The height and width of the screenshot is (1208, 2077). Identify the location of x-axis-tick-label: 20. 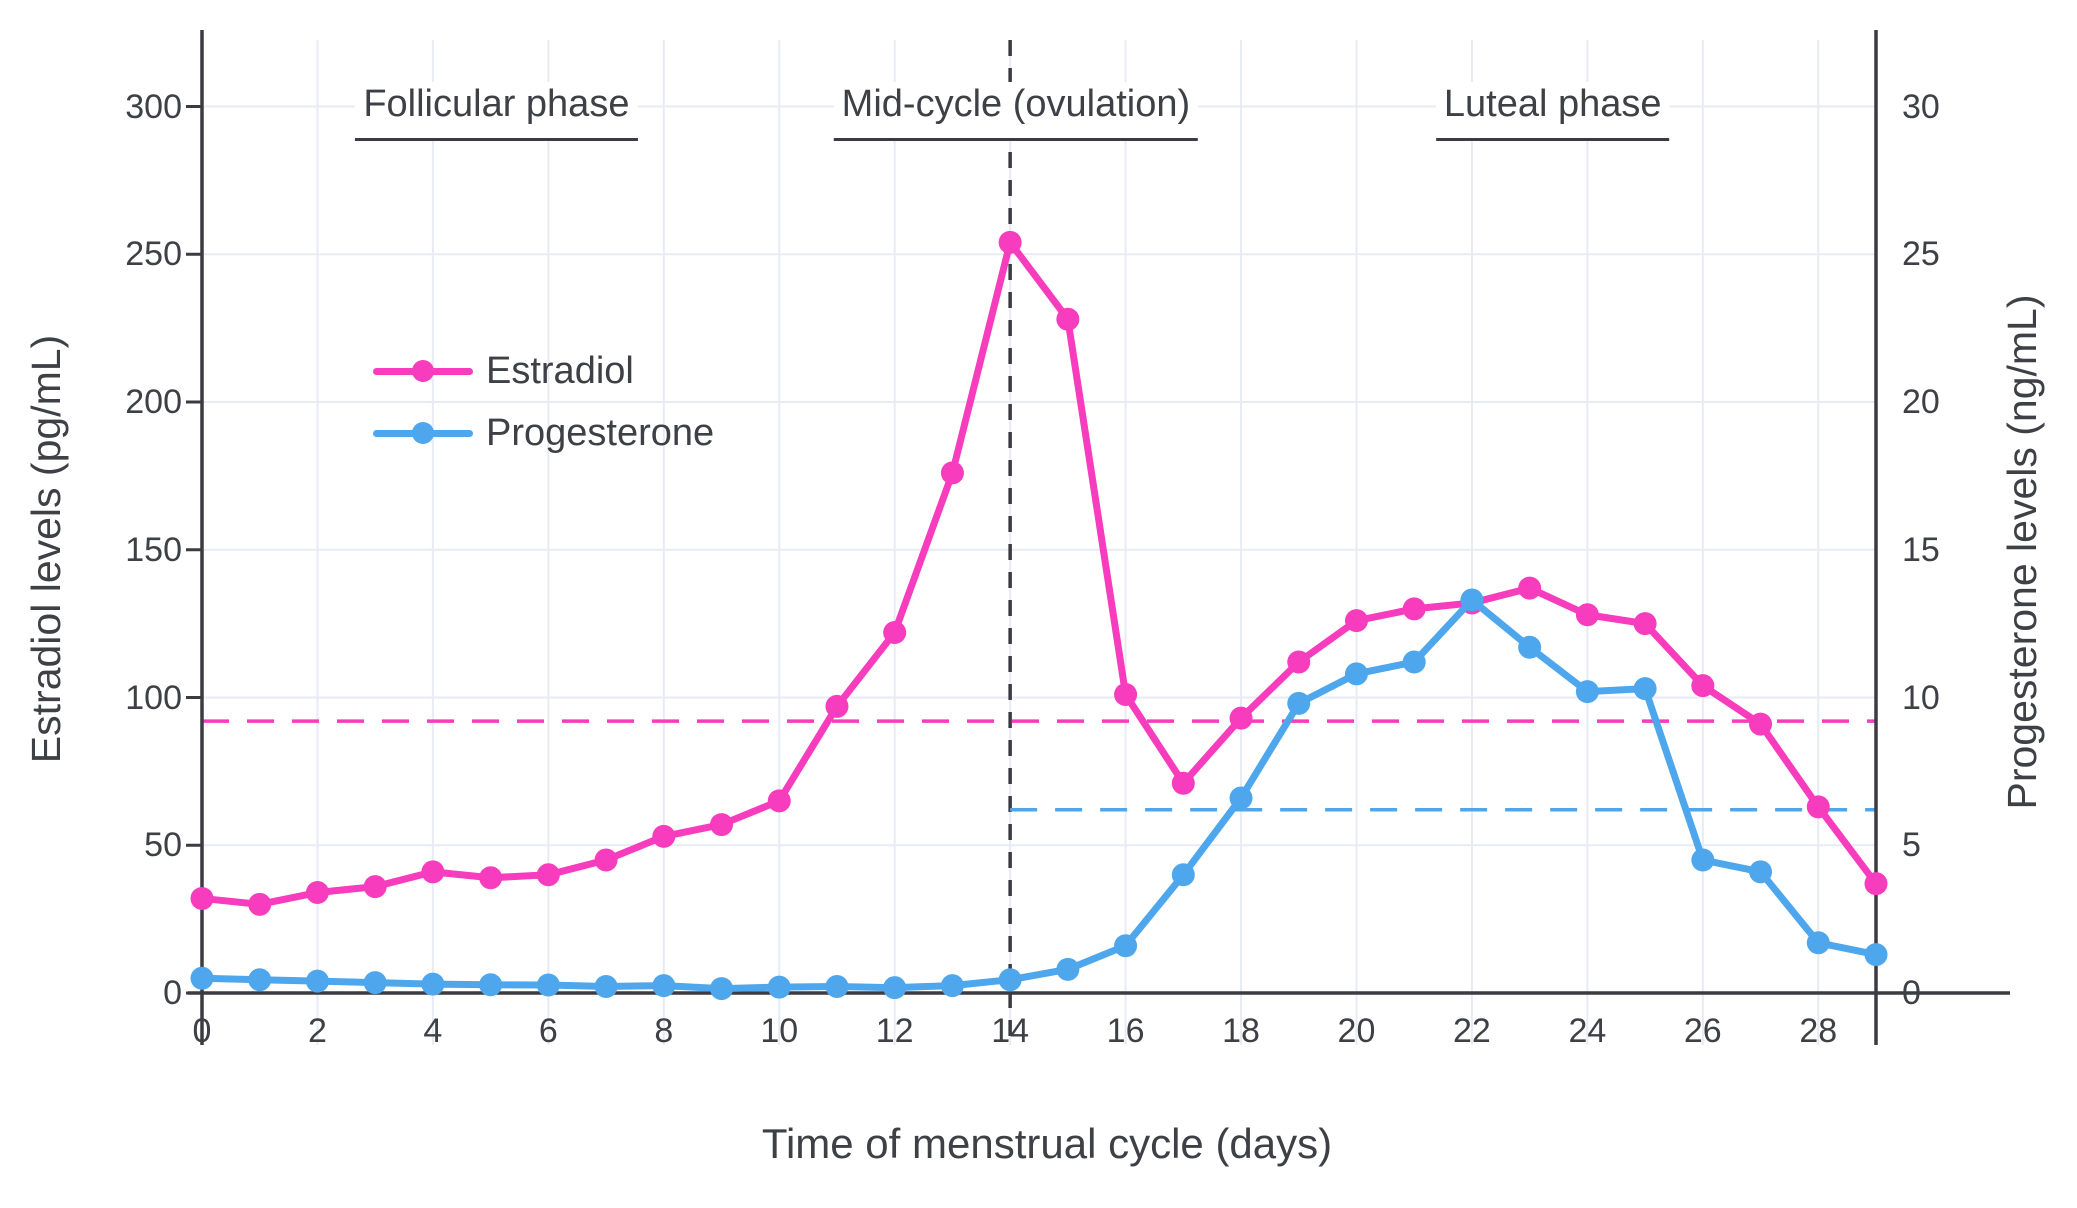
(1356, 1031).